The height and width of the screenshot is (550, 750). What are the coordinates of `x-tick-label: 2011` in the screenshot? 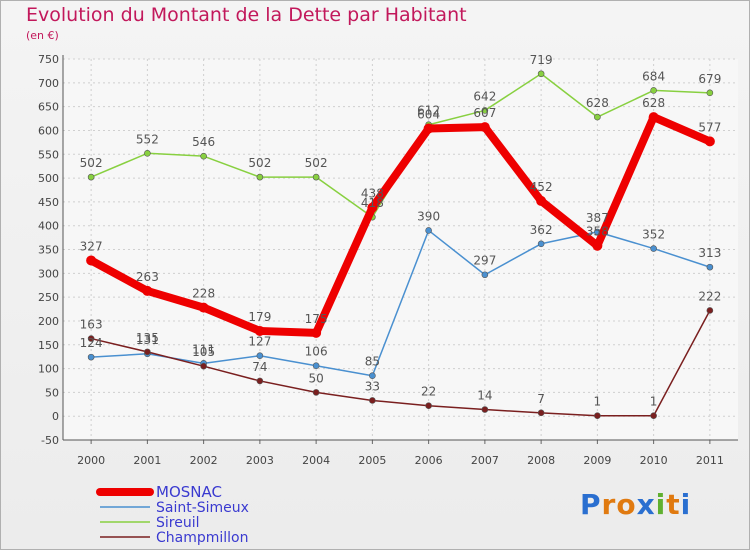 It's located at (710, 460).